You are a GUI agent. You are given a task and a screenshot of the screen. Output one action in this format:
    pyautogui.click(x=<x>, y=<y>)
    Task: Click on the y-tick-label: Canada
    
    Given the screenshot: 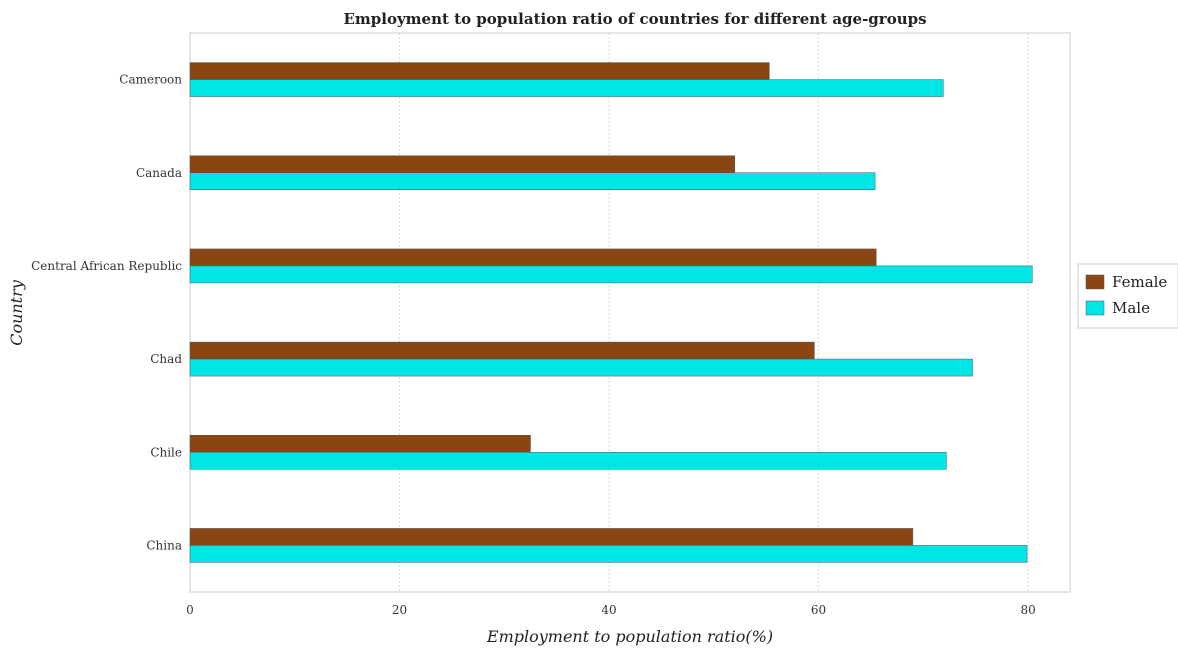 What is the action you would take?
    pyautogui.click(x=159, y=173)
    